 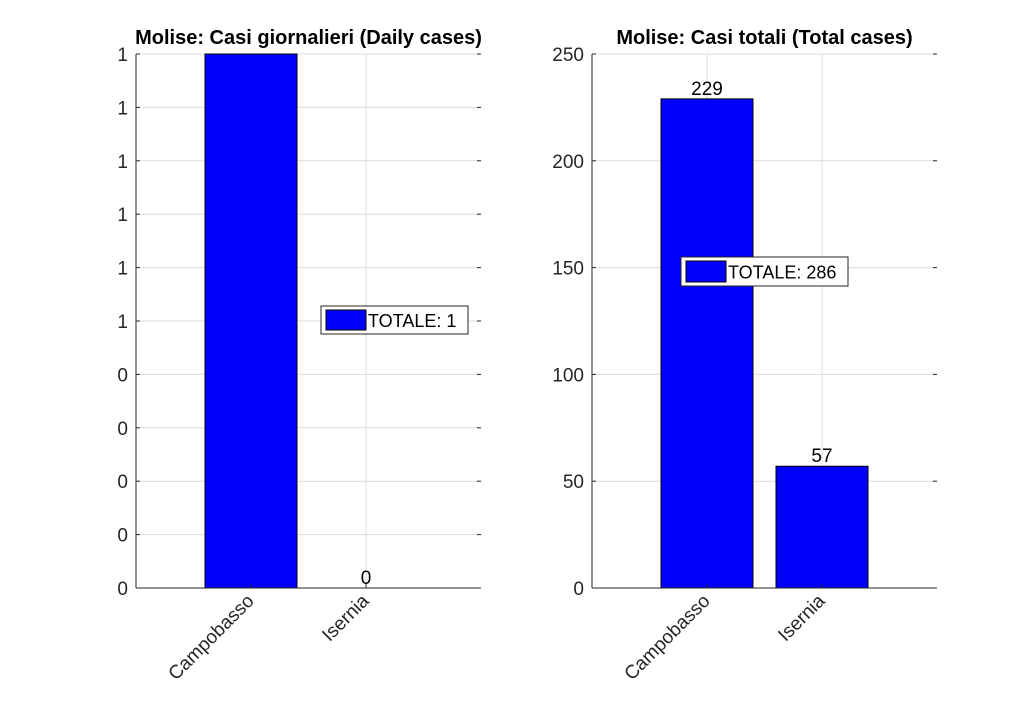 I want to click on data-label-campobasso: 229, so click(x=707, y=89).